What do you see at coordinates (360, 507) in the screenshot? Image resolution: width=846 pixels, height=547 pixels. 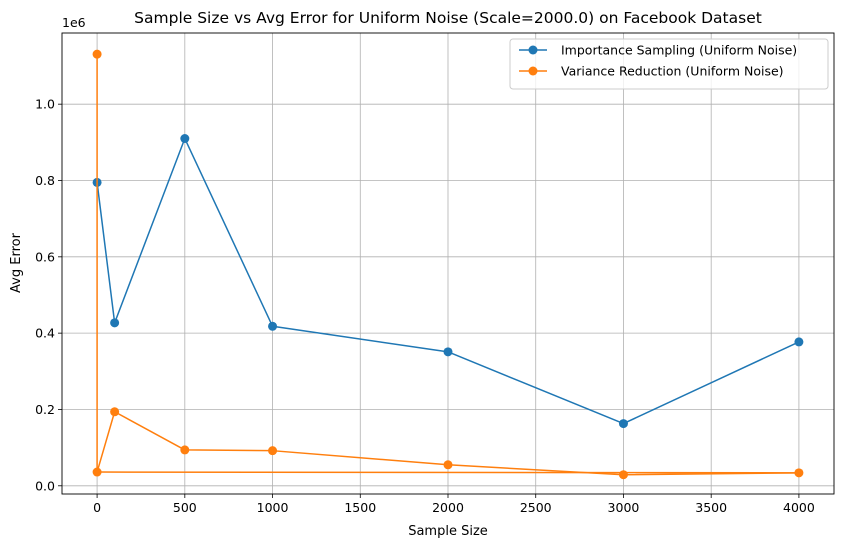 I see `x-tick-label: 1500` at bounding box center [360, 507].